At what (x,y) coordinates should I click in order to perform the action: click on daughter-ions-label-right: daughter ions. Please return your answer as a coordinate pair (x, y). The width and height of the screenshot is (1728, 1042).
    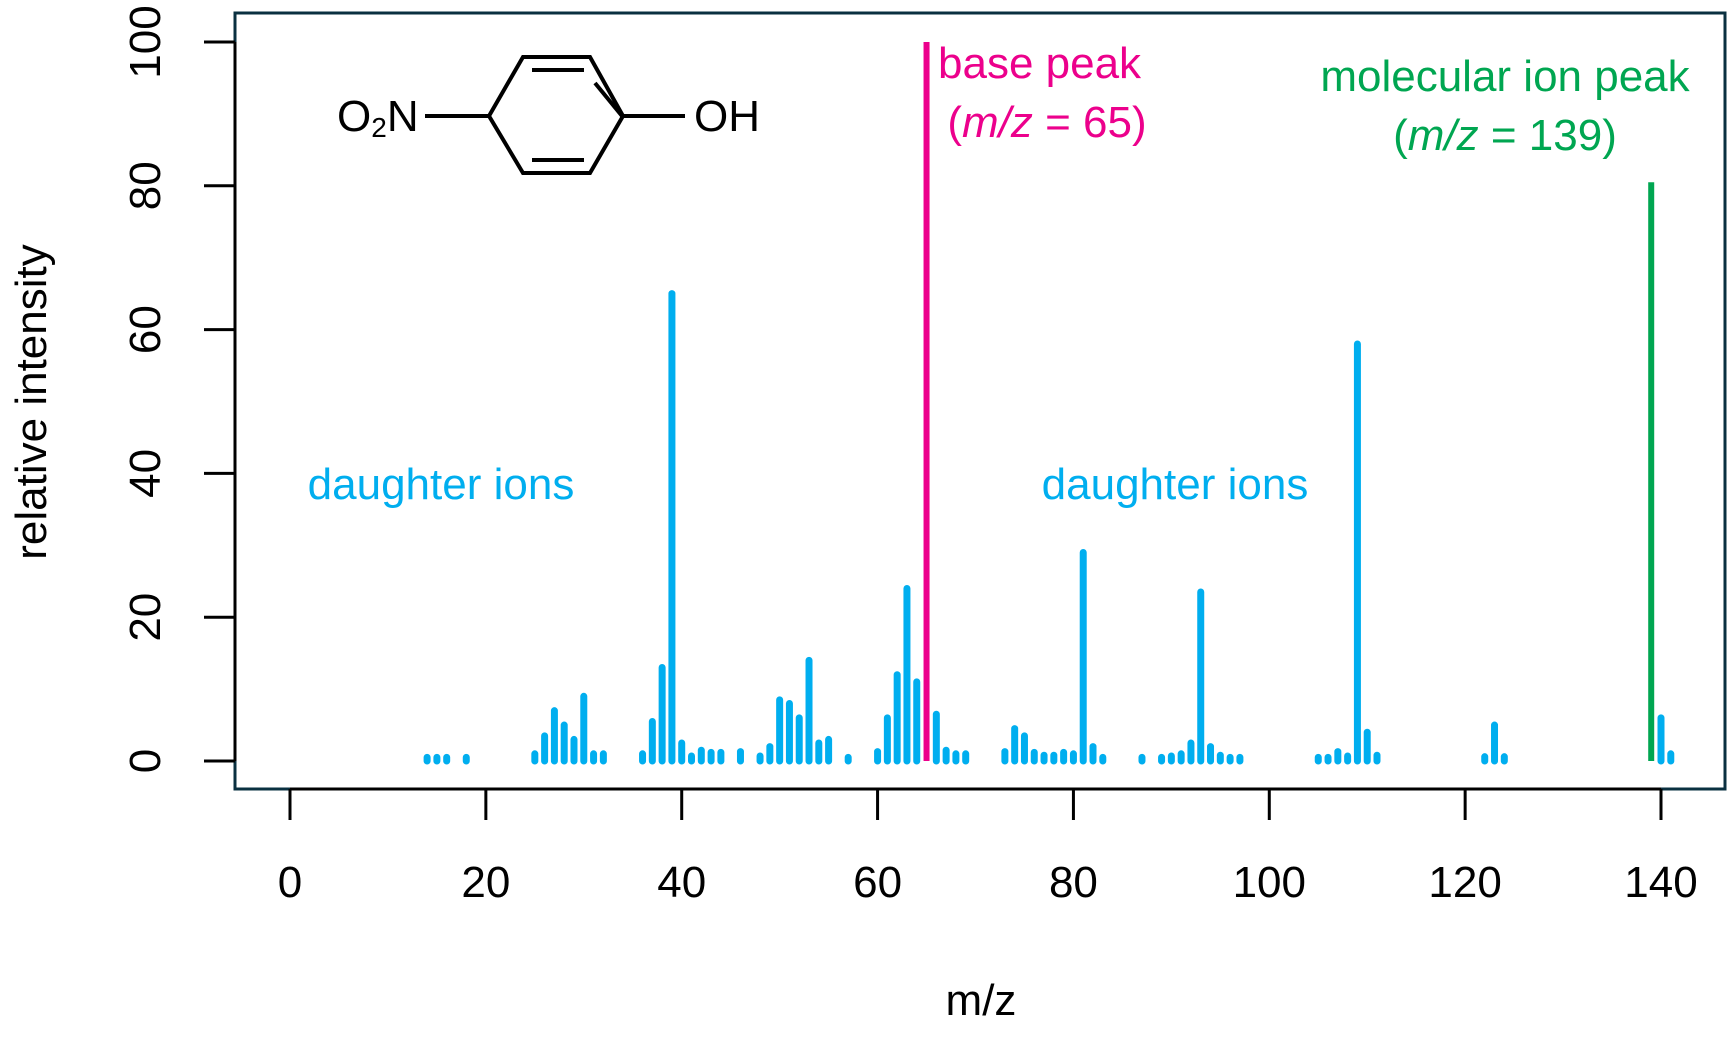
    Looking at the image, I should click on (1175, 484).